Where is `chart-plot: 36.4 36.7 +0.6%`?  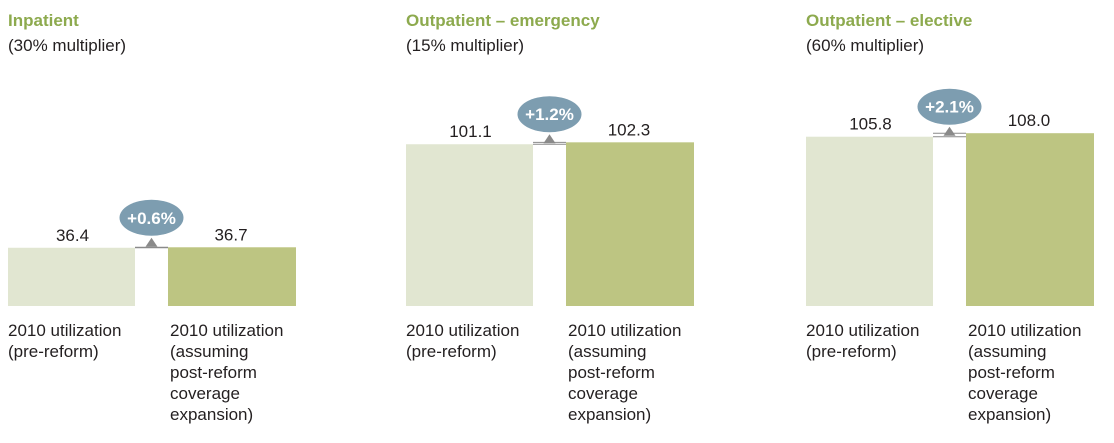
chart-plot: 36.4 36.7 +0.6% is located at coordinates (152, 252).